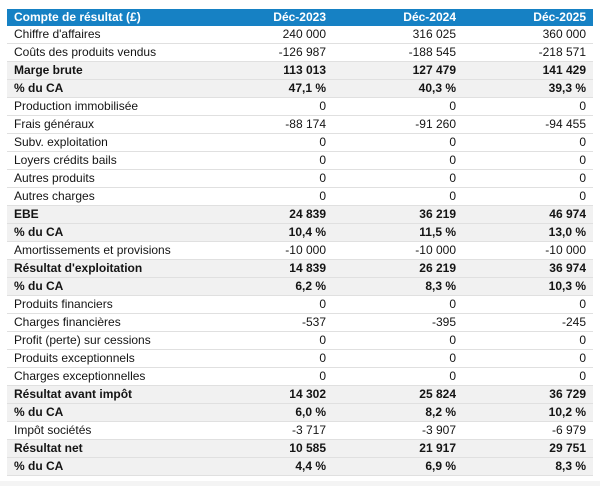 The image size is (600, 490). What do you see at coordinates (300, 304) in the screenshot?
I see `table-row: Produits financiers 0 0 0` at bounding box center [300, 304].